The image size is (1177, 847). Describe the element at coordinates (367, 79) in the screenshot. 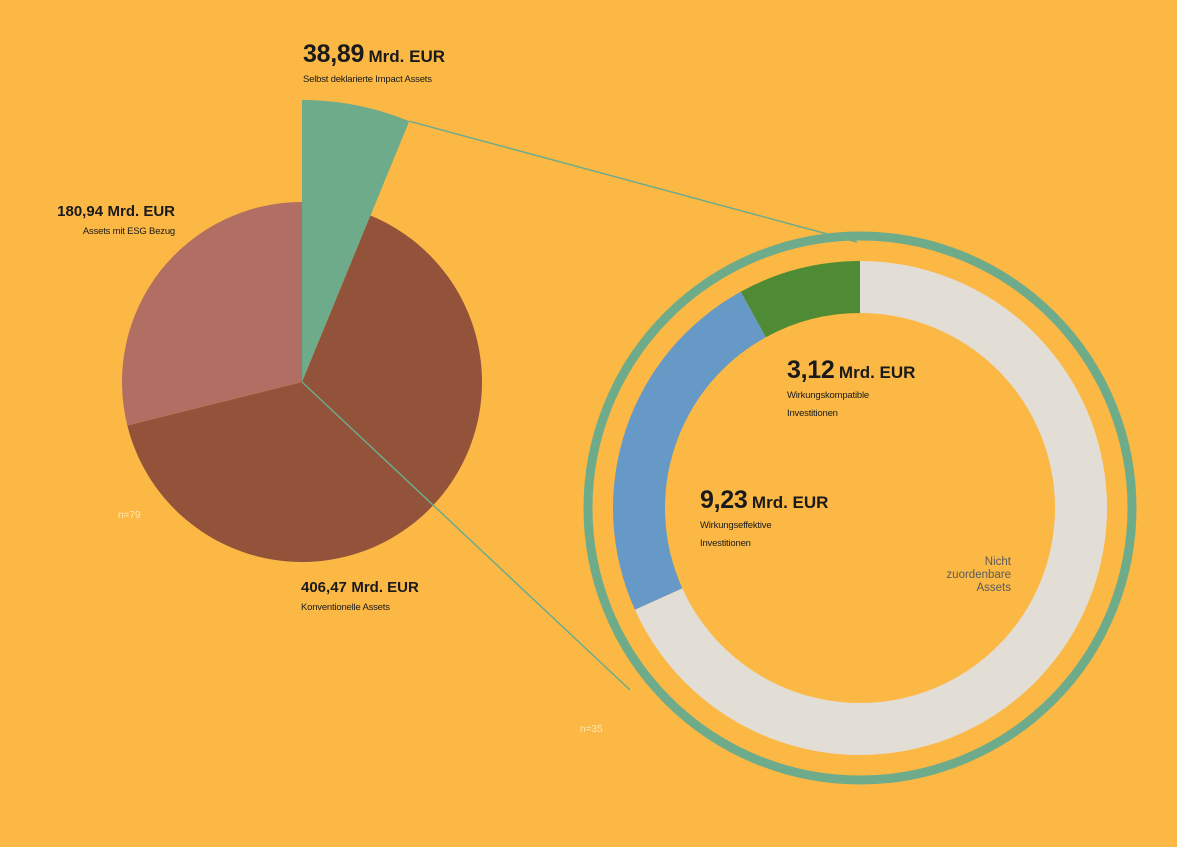

I see `impact-desc: Selbst deklarierte Impact Assets` at that location.